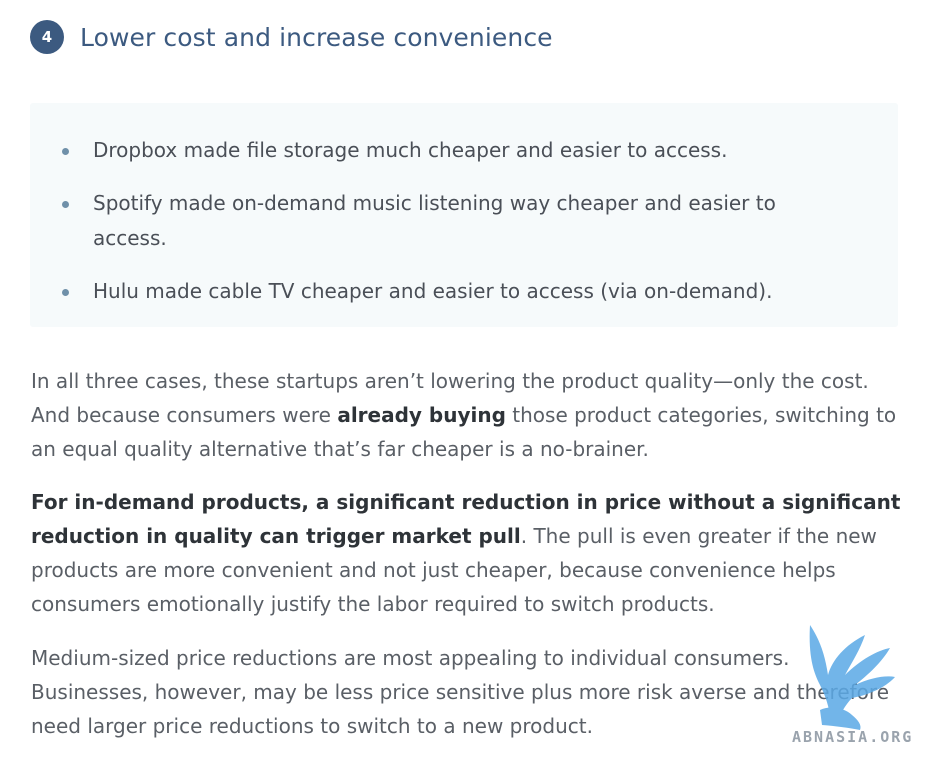 This screenshot has width=927, height=762. I want to click on section-header: 4 Lower cost and increase convenience, so click(291, 37).